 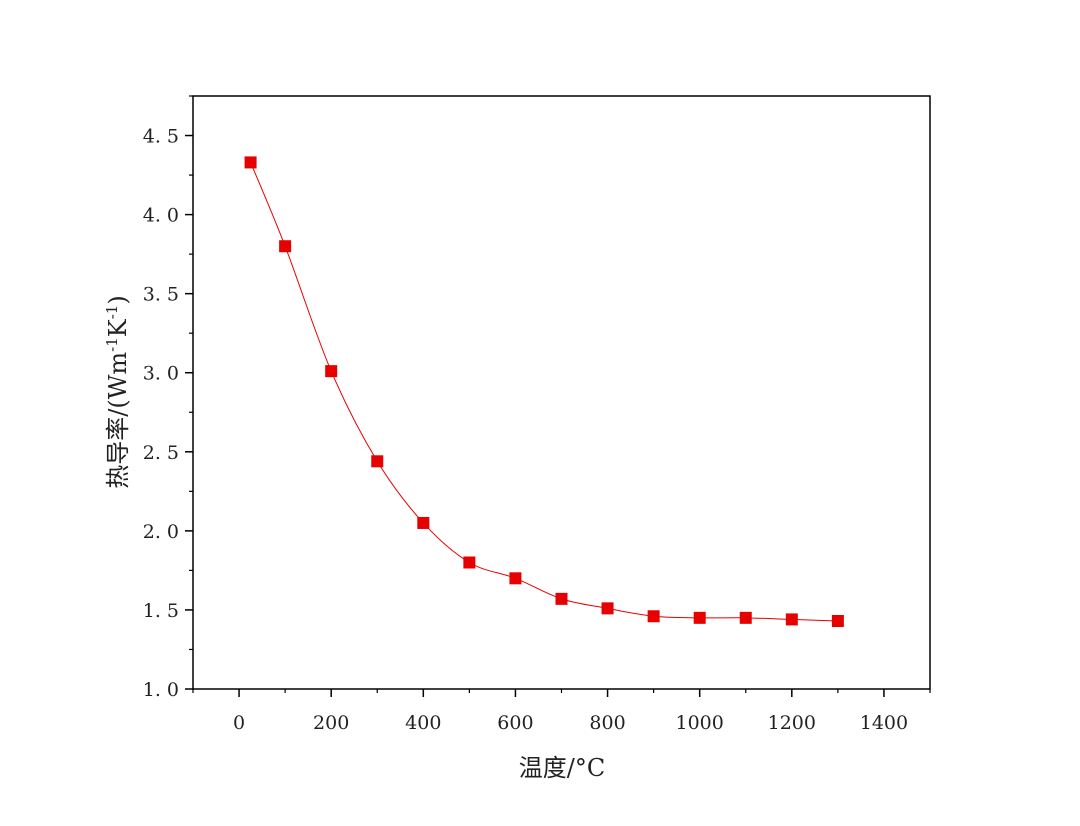 I want to click on y-axis-title-sup2: -1, so click(x=112, y=312).